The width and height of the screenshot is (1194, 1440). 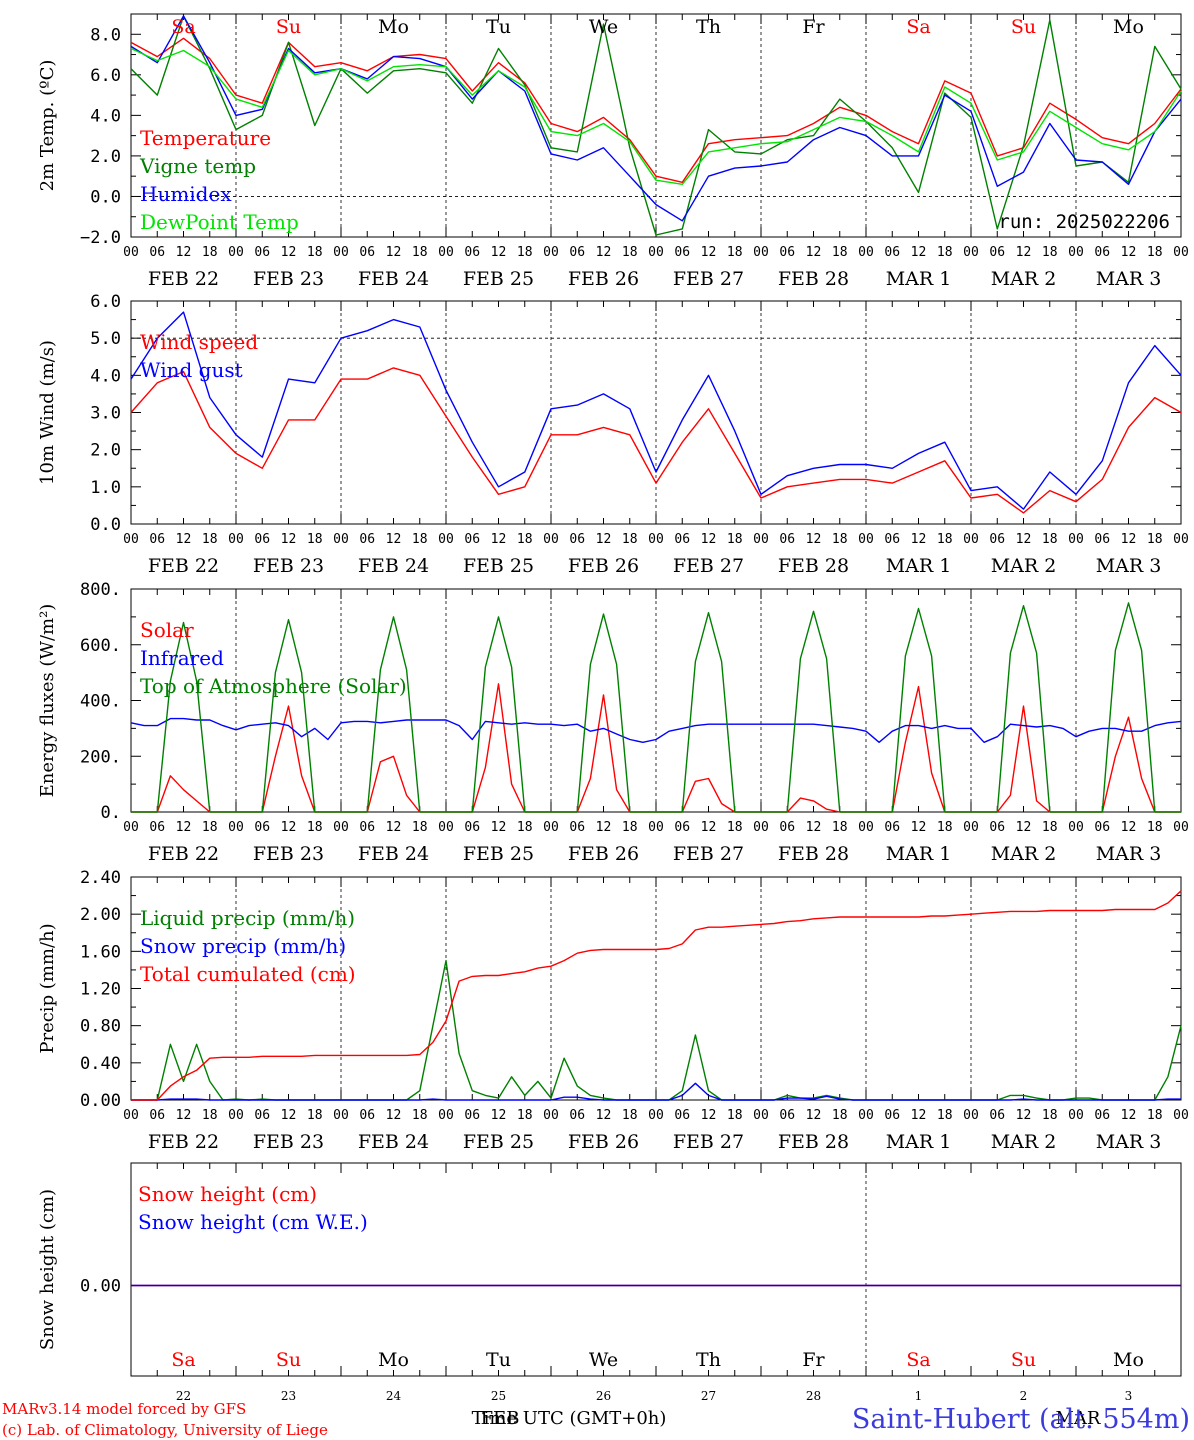 I want to click on date-label: FEB 25, so click(x=498, y=566).